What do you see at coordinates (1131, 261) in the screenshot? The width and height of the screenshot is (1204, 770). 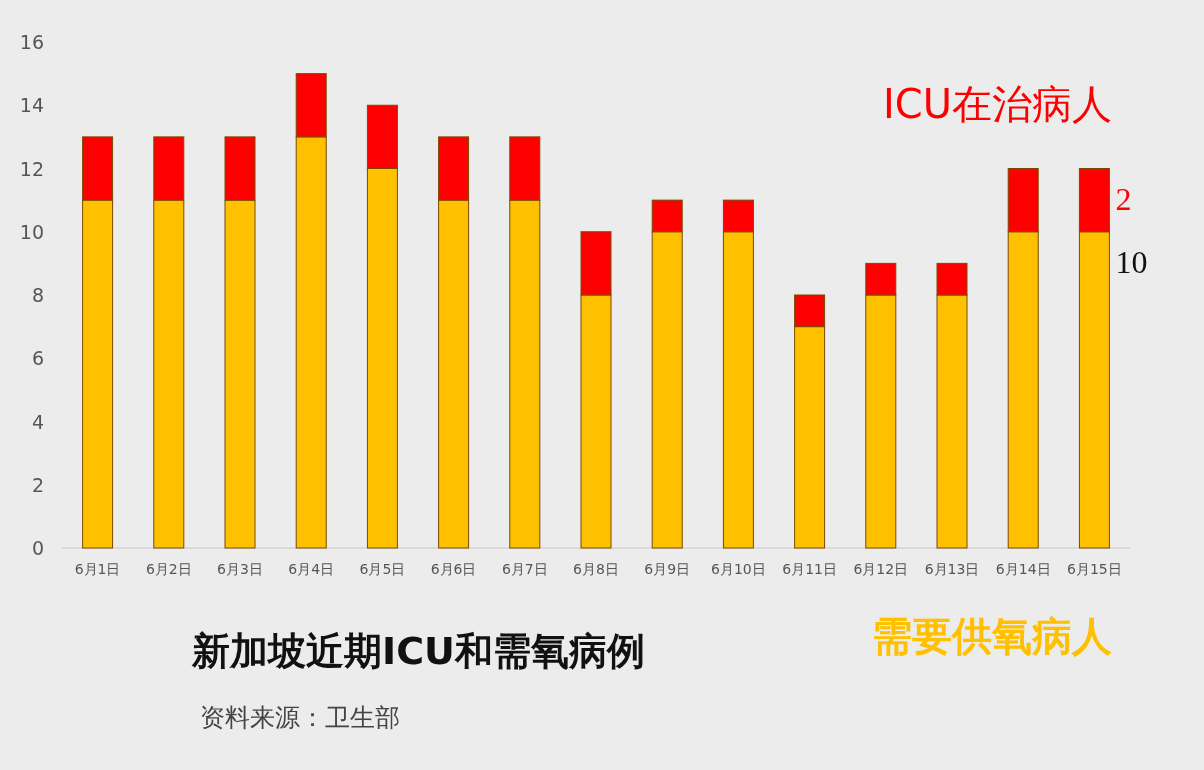 I see `data-label: 10` at bounding box center [1131, 261].